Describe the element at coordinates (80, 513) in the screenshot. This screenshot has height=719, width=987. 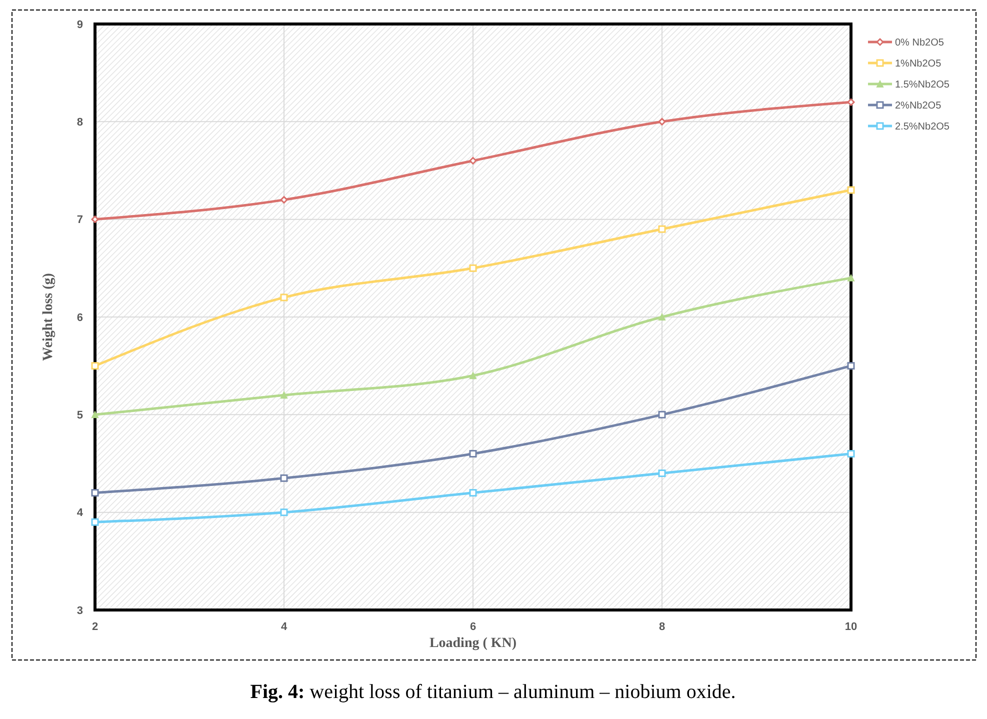
I see `y-tick-label: 4` at that location.